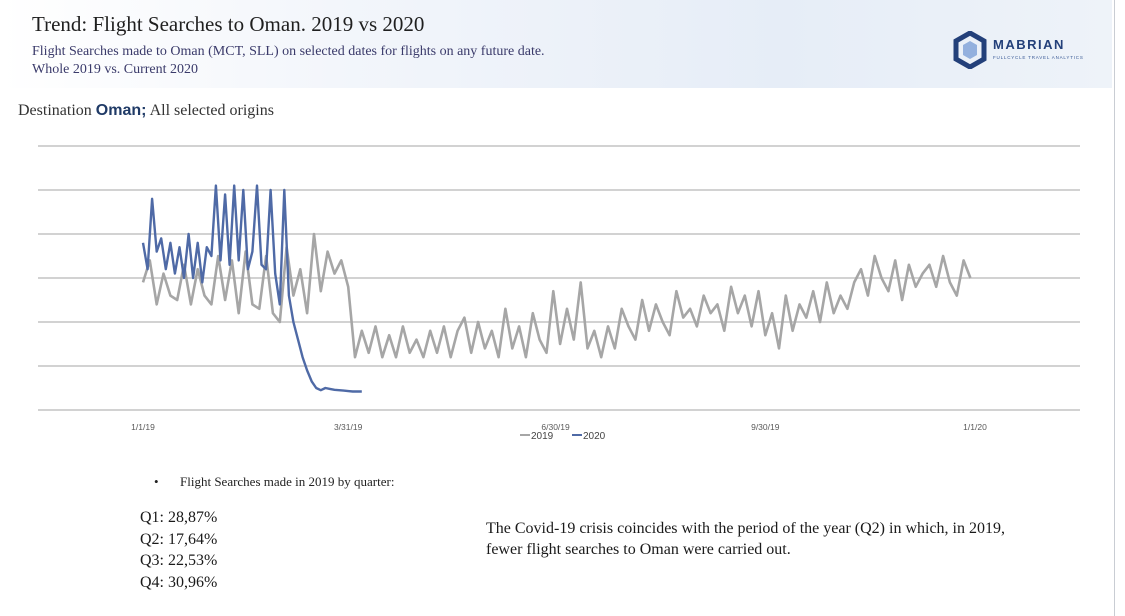  I want to click on logo-tagline: FULLCYCLE TRAVEL ANALYTICS, so click(1038, 57).